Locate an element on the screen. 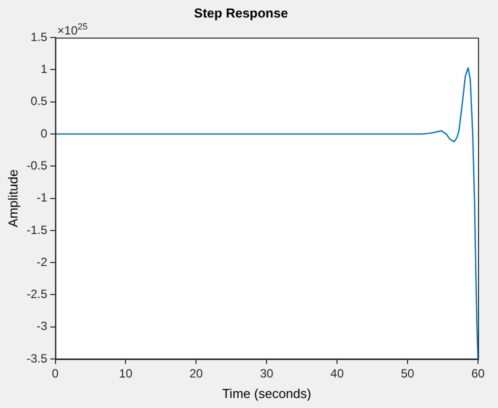 Image resolution: width=498 pixels, height=408 pixels. y-axis-title: Amplitude is located at coordinates (12, 198).